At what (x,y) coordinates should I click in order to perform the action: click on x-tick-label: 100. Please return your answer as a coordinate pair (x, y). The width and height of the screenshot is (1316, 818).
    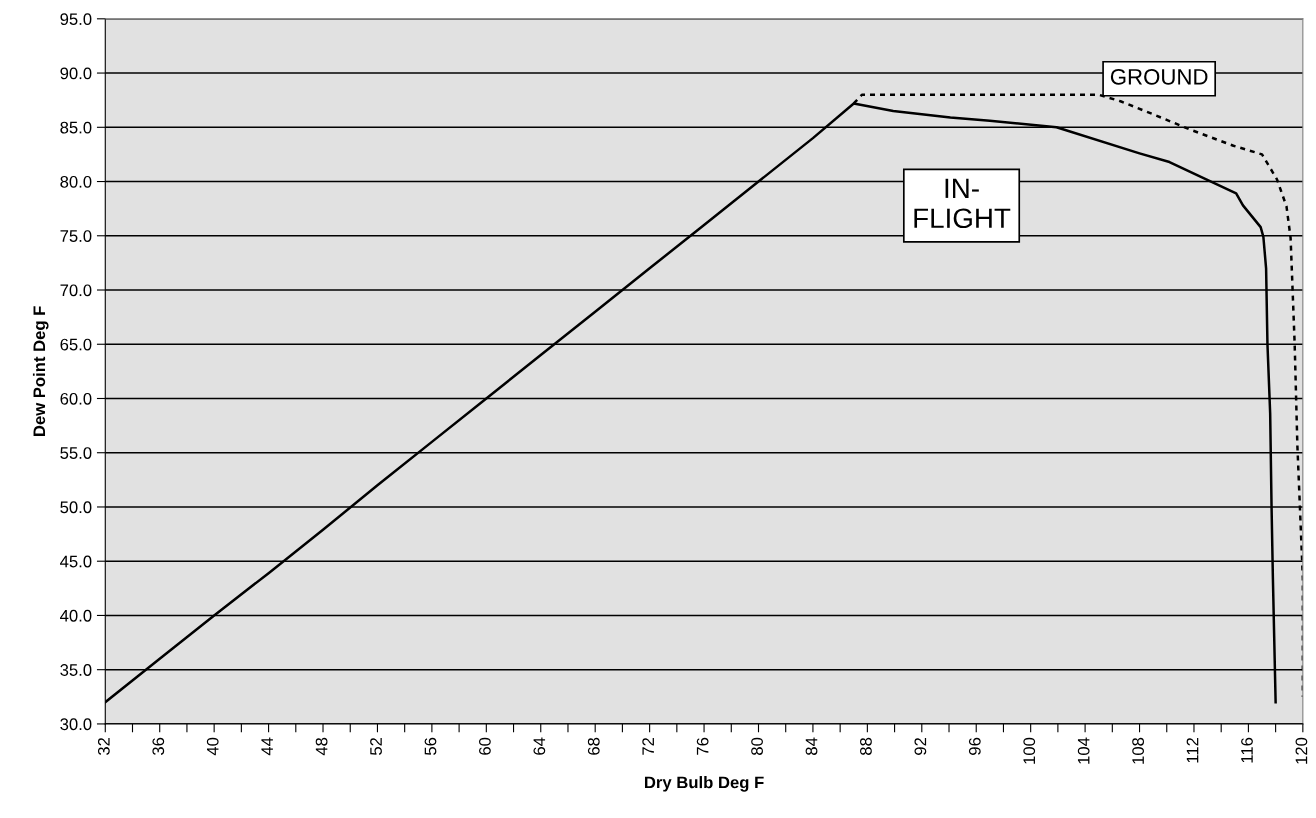
    Looking at the image, I should click on (1029, 750).